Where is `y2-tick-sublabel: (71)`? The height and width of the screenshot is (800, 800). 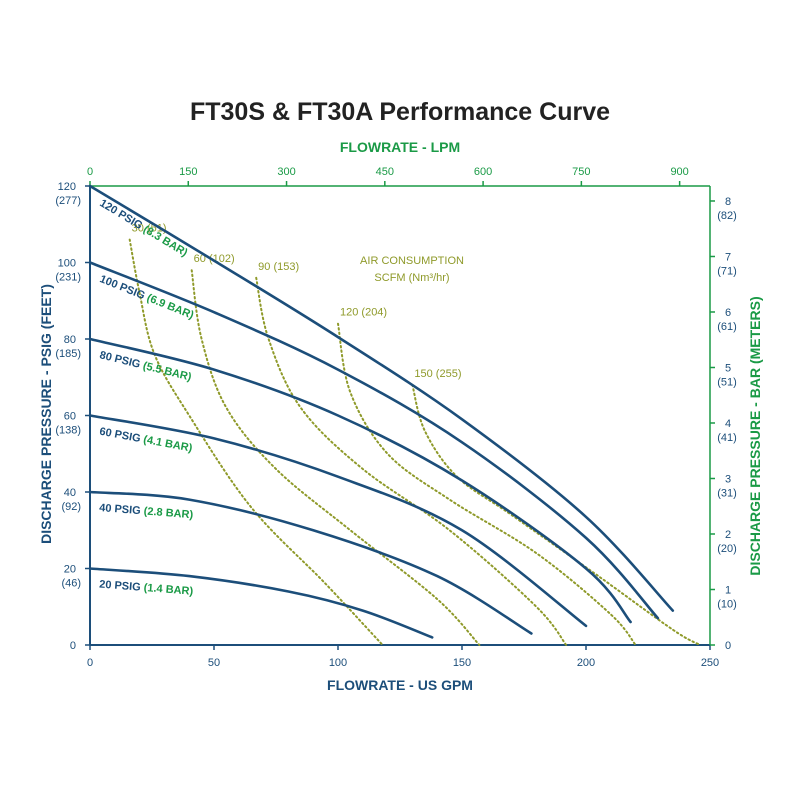
y2-tick-sublabel: (71) is located at coordinates (727, 271).